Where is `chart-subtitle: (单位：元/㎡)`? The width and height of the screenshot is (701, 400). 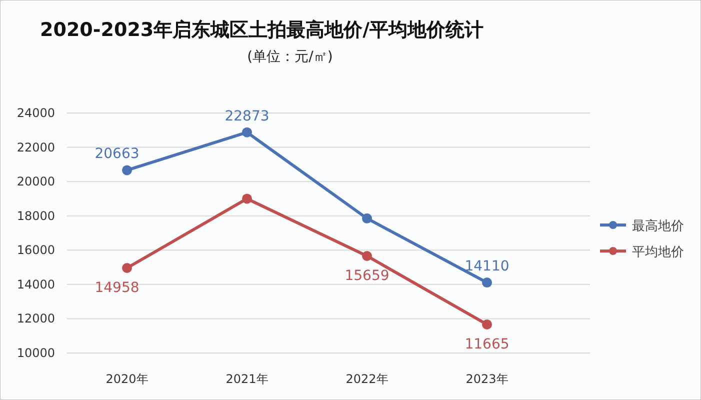 chart-subtitle: (单位：元/㎡) is located at coordinates (290, 57).